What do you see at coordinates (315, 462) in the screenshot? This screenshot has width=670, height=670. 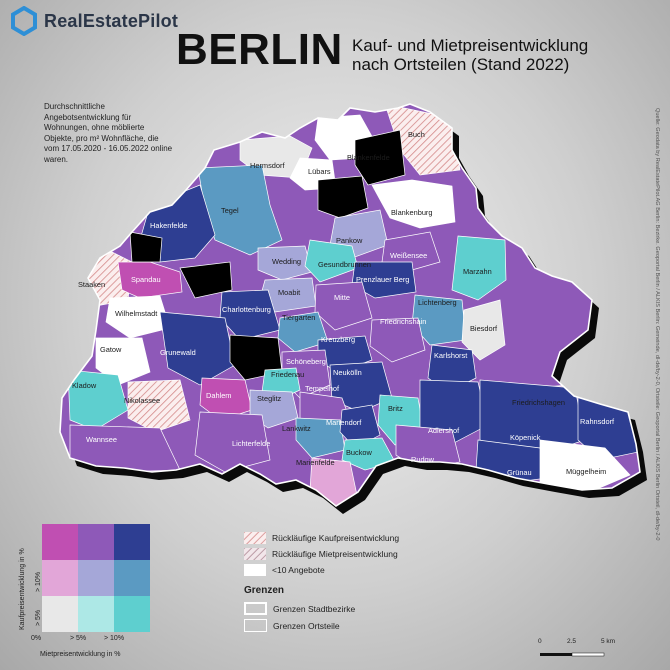 I see `district-label-marienfelde: Marienfelde` at bounding box center [315, 462].